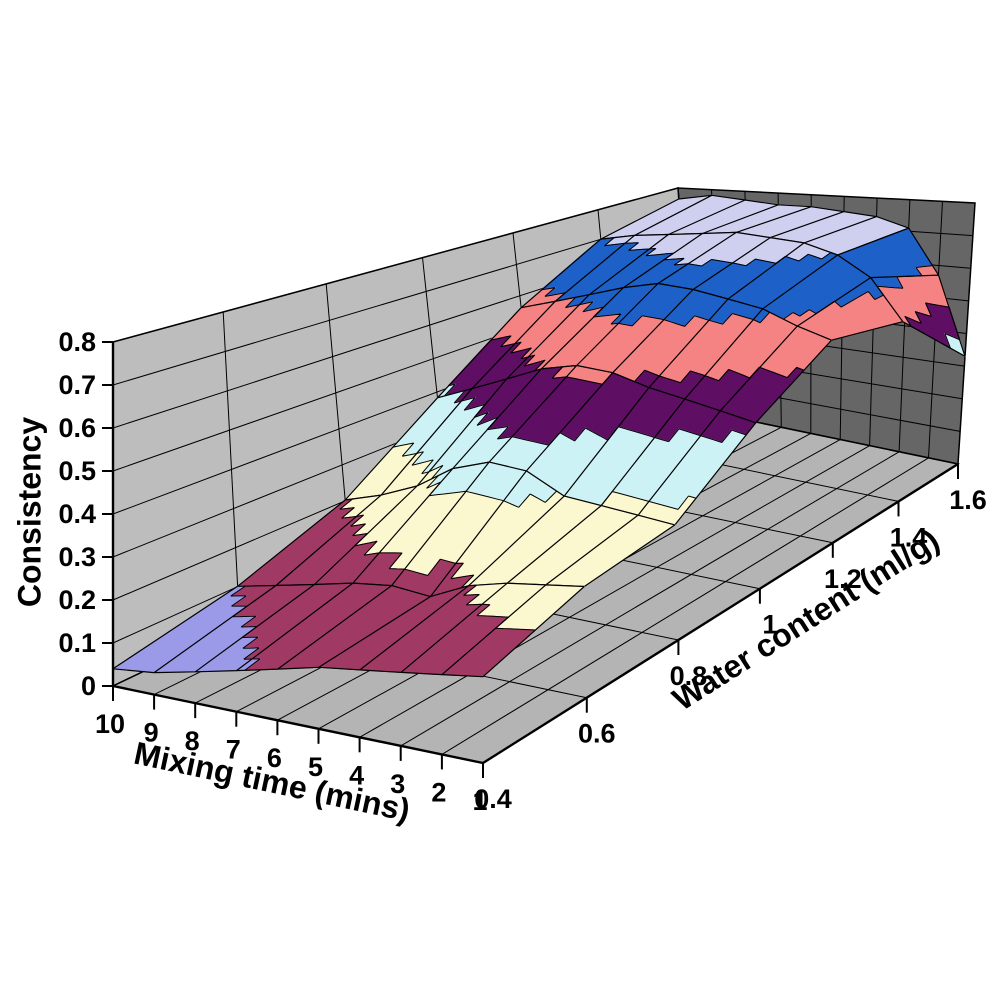 The image size is (1000, 1000). What do you see at coordinates (968, 500) in the screenshot?
I see `y-tick-label: 1.6` at bounding box center [968, 500].